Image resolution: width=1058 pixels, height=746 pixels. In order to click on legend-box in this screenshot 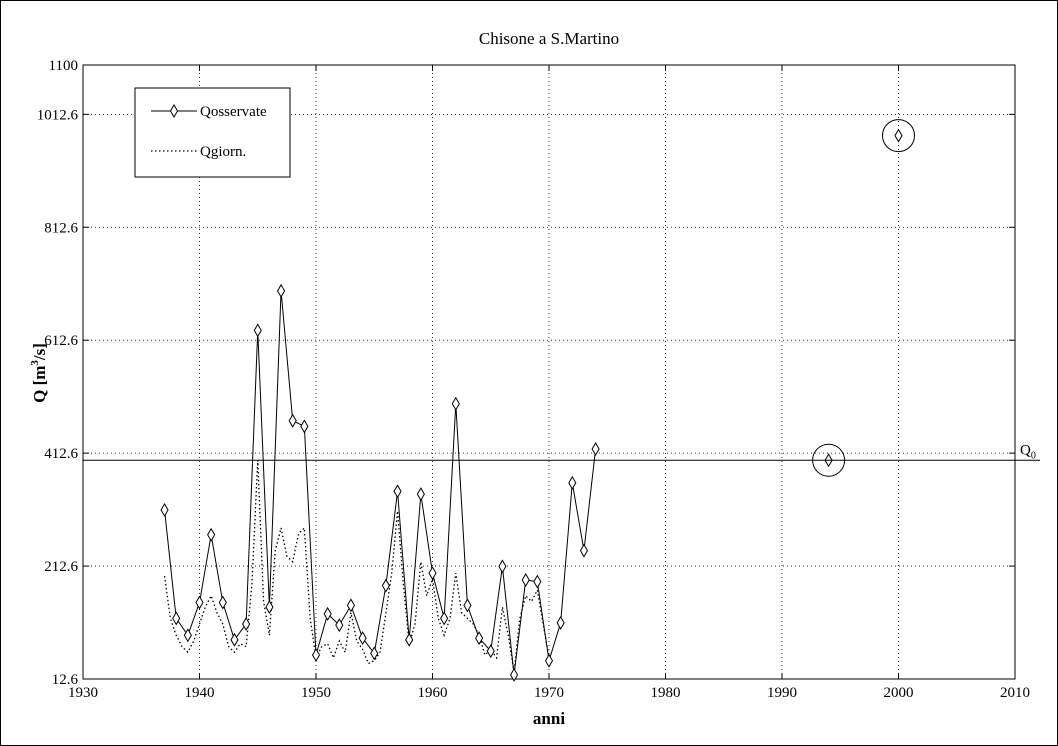, I will do `click(212, 132)`.